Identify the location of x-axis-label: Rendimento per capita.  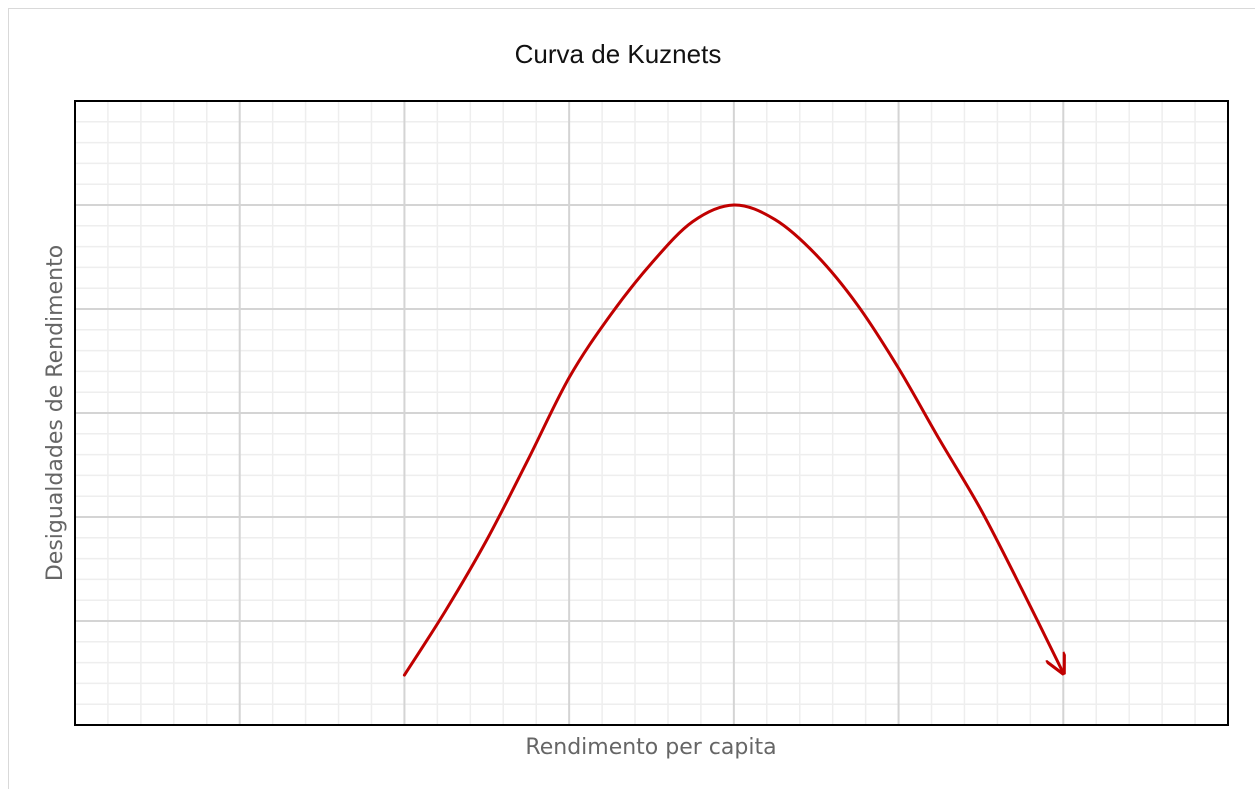
(650, 747).